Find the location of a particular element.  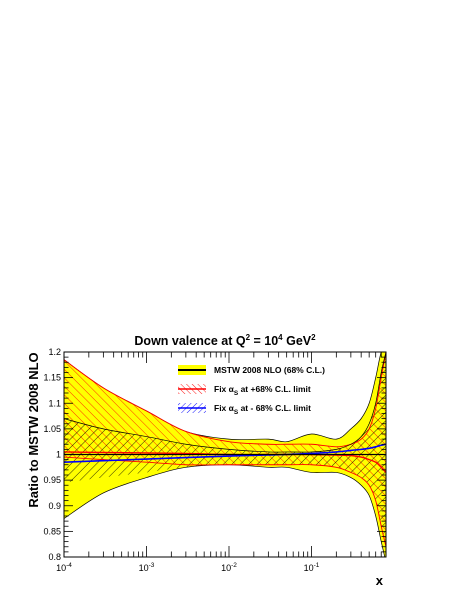

y-tick-label: 1.1 is located at coordinates (54, 403).